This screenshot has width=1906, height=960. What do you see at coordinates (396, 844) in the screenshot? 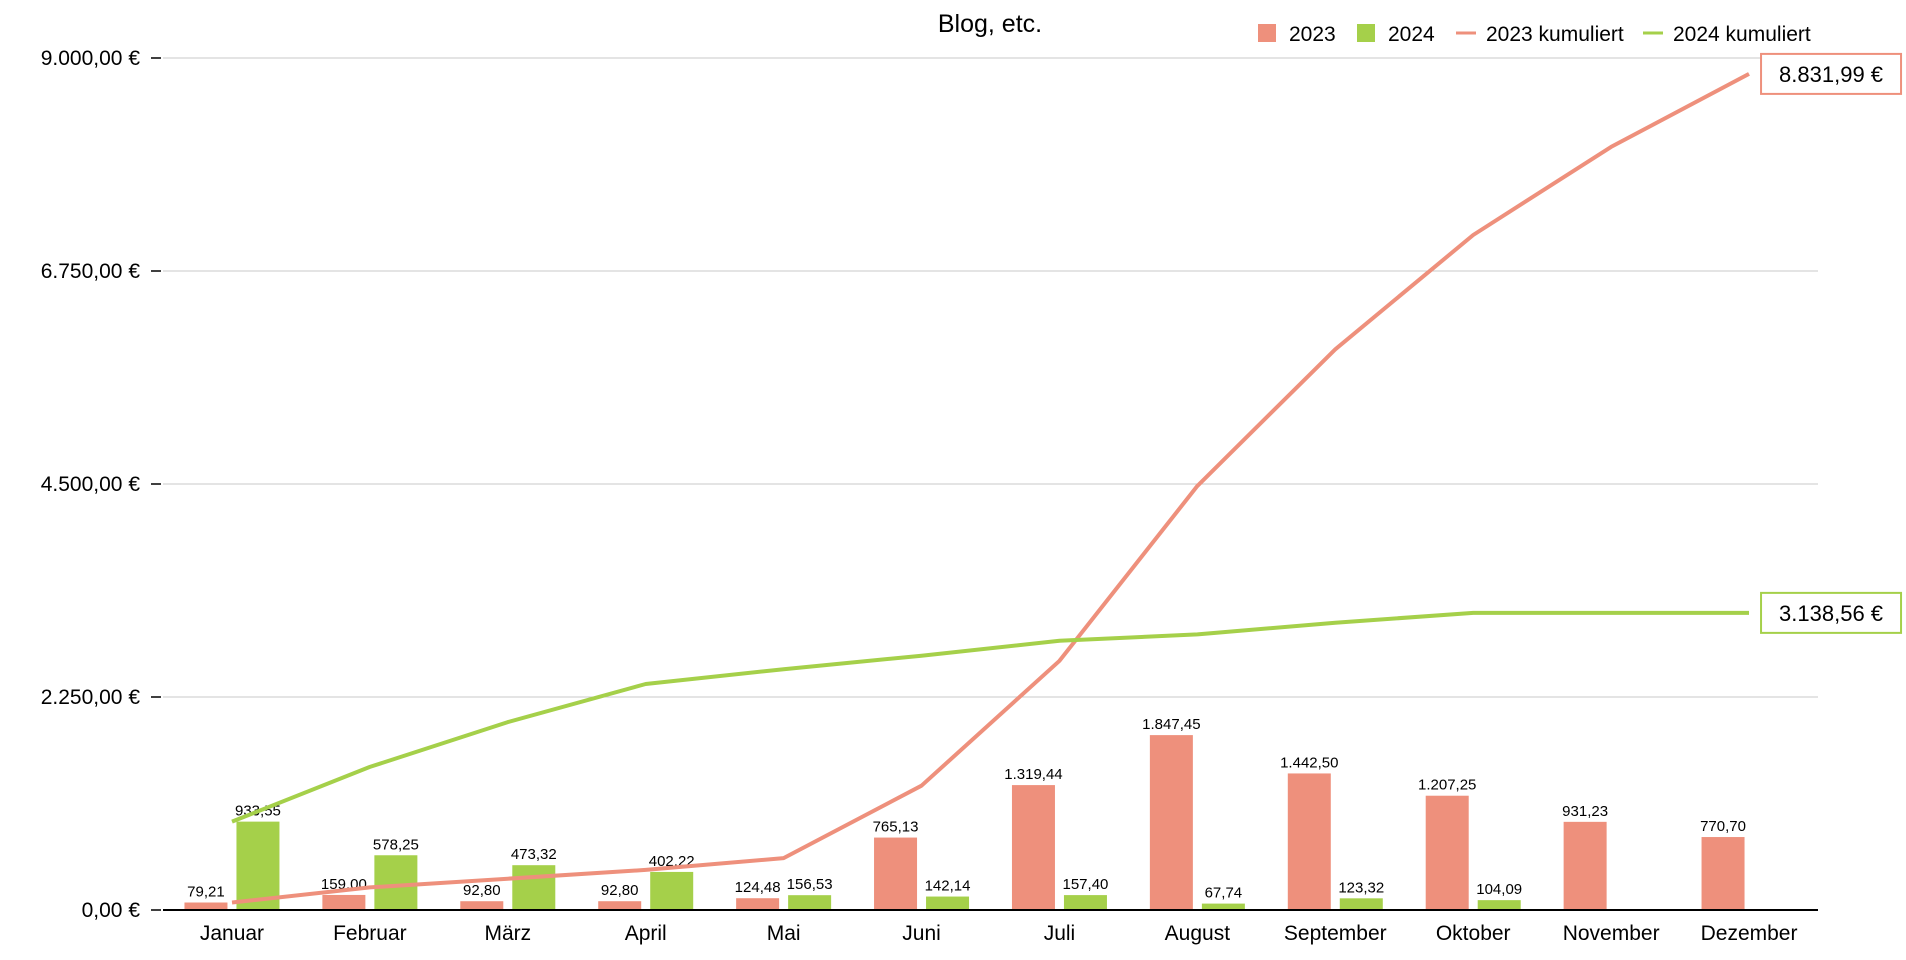
I see `bar-value-label: 578,25` at bounding box center [396, 844].